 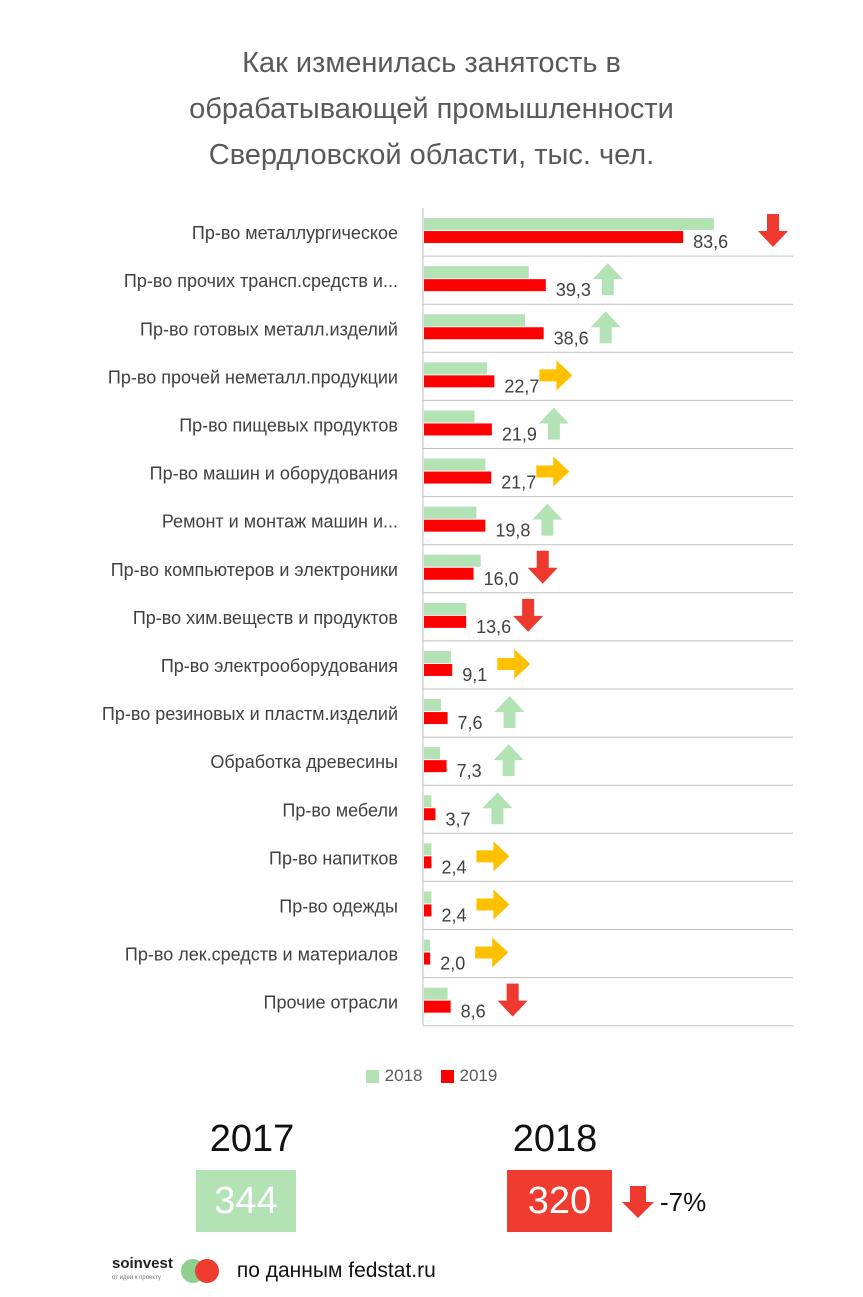 I want to click on value-label: 7,6, so click(x=470, y=723).